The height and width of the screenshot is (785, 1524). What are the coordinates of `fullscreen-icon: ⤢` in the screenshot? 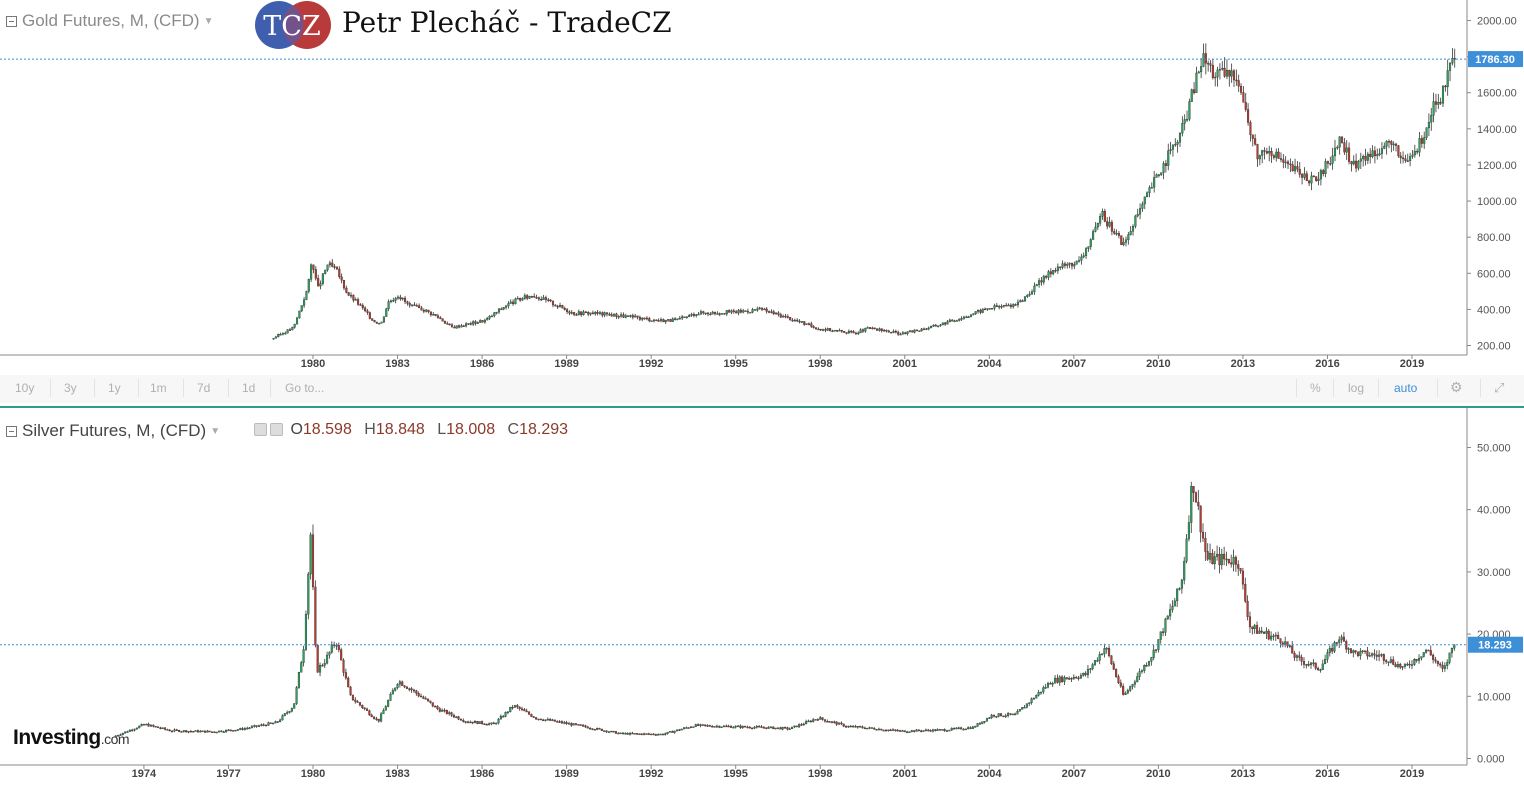 It's located at (1499, 387).